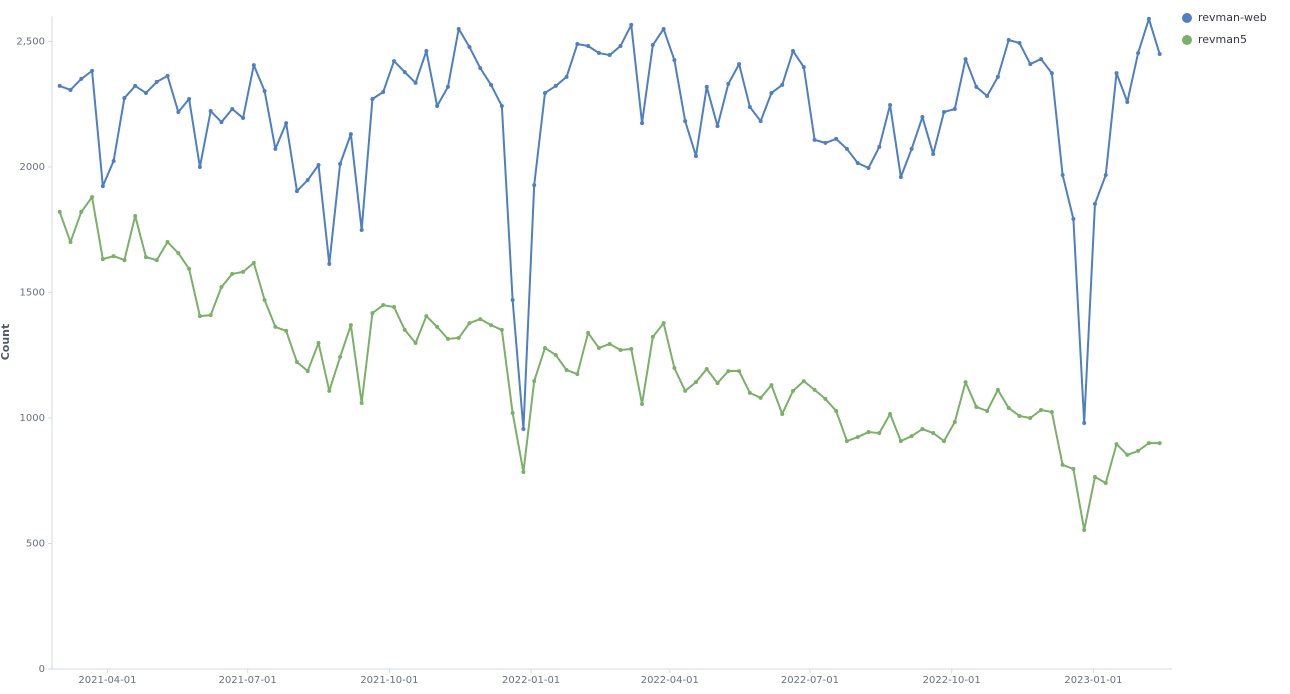 The height and width of the screenshot is (694, 1290). Describe the element at coordinates (32, 418) in the screenshot. I see `y-tick-label: 1000` at that location.